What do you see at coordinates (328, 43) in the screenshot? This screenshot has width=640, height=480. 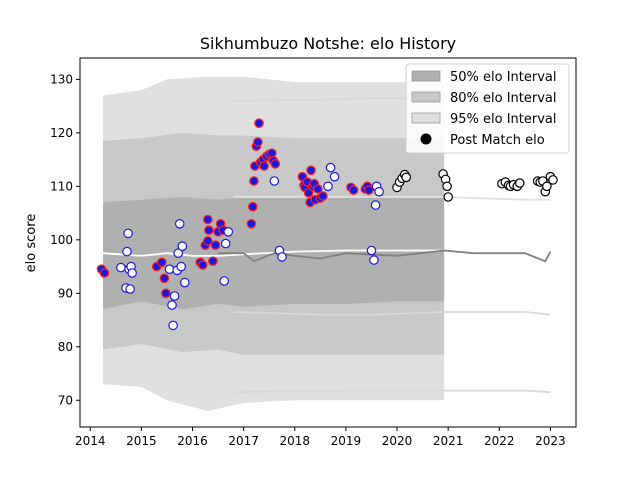 I see `chart-title: Sikhumbuzo Notshe: elo History` at bounding box center [328, 43].